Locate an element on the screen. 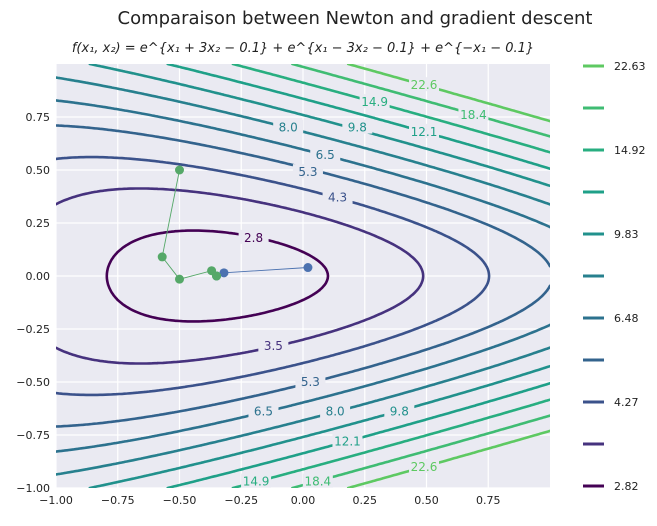  y-tick-label: 0.75 is located at coordinates (38, 117).